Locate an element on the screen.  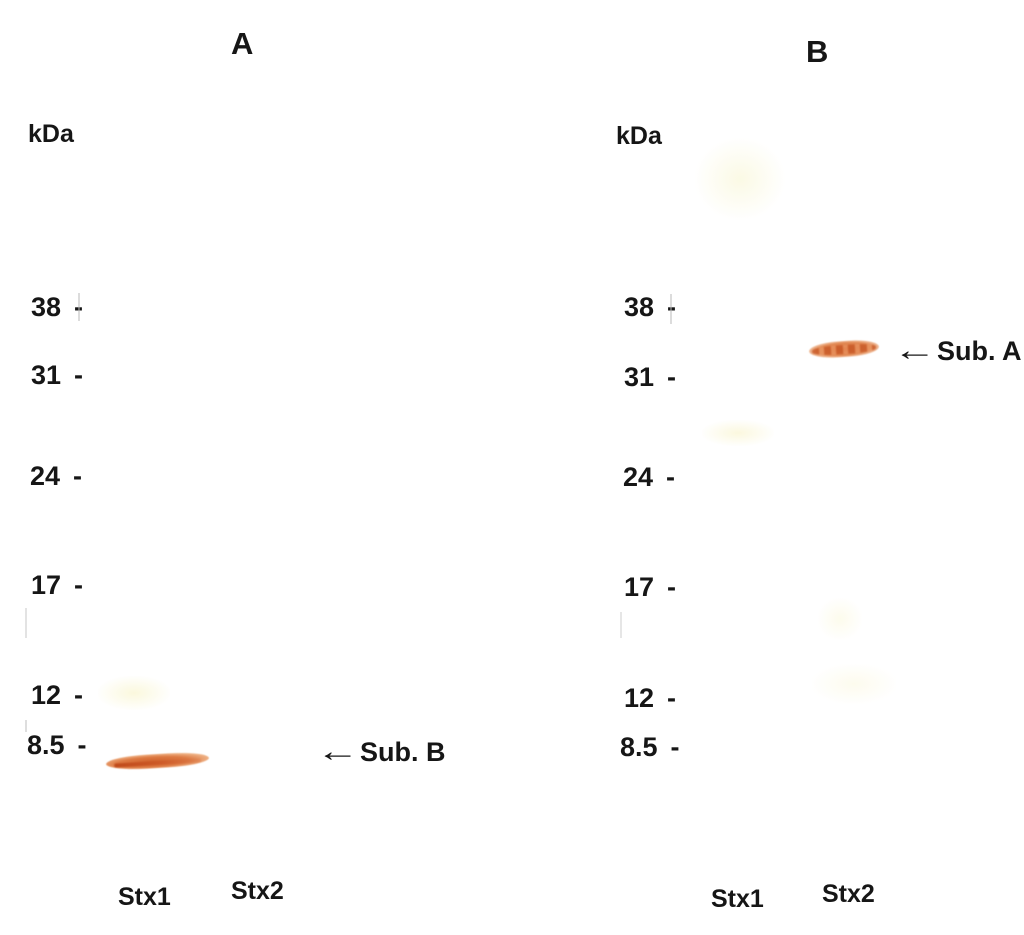
panel-a-title: A is located at coordinates (243, 43).